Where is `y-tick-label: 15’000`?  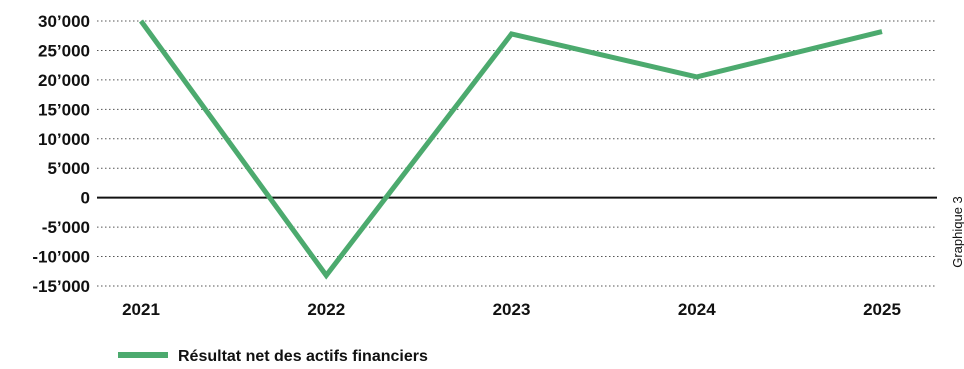 y-tick-label: 15’000 is located at coordinates (64, 109).